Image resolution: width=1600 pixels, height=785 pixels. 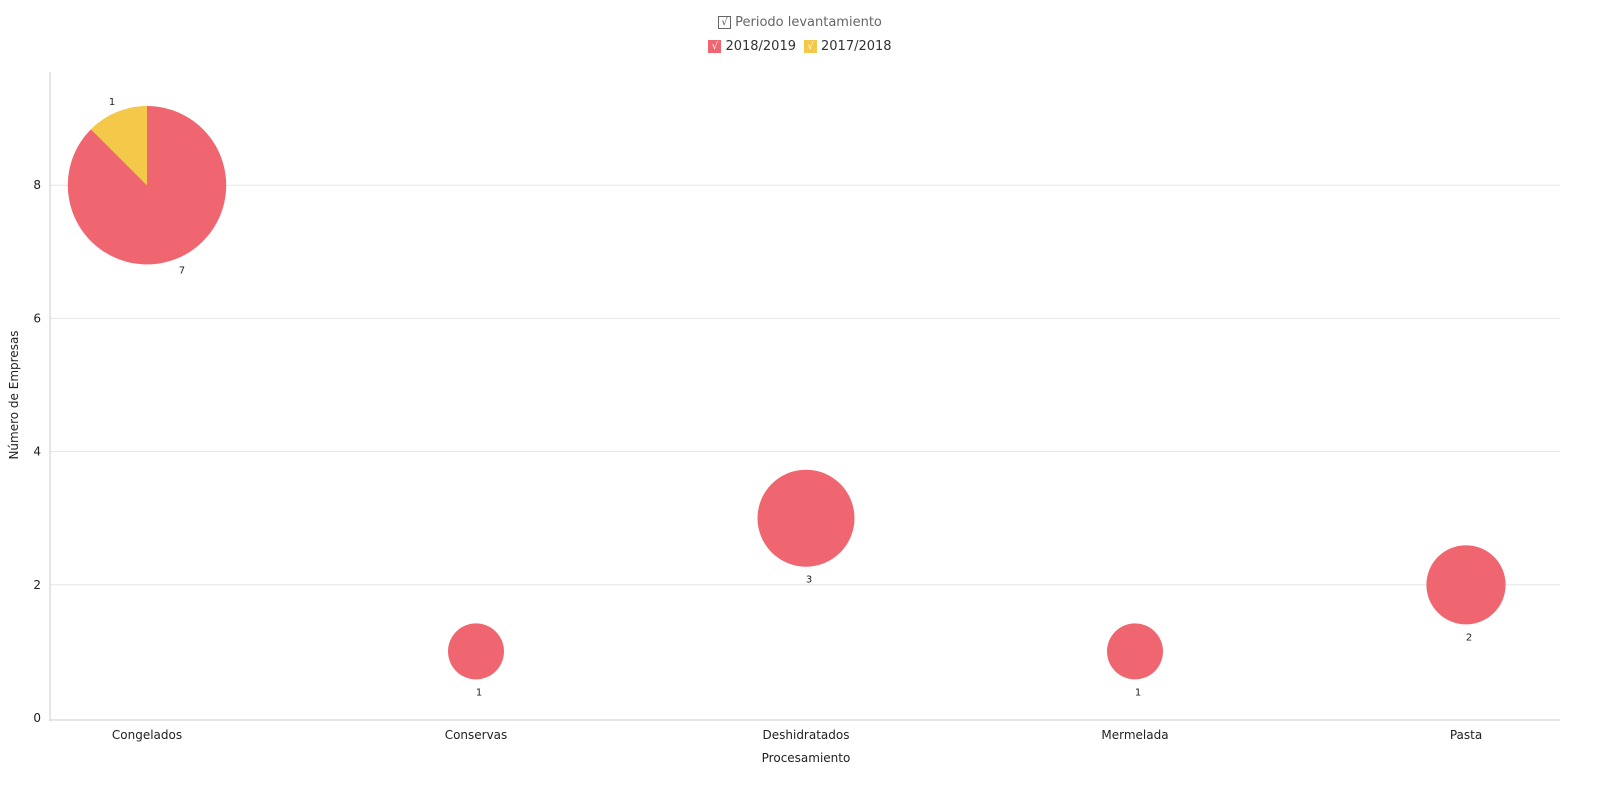 What do you see at coordinates (37, 718) in the screenshot?
I see `y-tick-label: 0` at bounding box center [37, 718].